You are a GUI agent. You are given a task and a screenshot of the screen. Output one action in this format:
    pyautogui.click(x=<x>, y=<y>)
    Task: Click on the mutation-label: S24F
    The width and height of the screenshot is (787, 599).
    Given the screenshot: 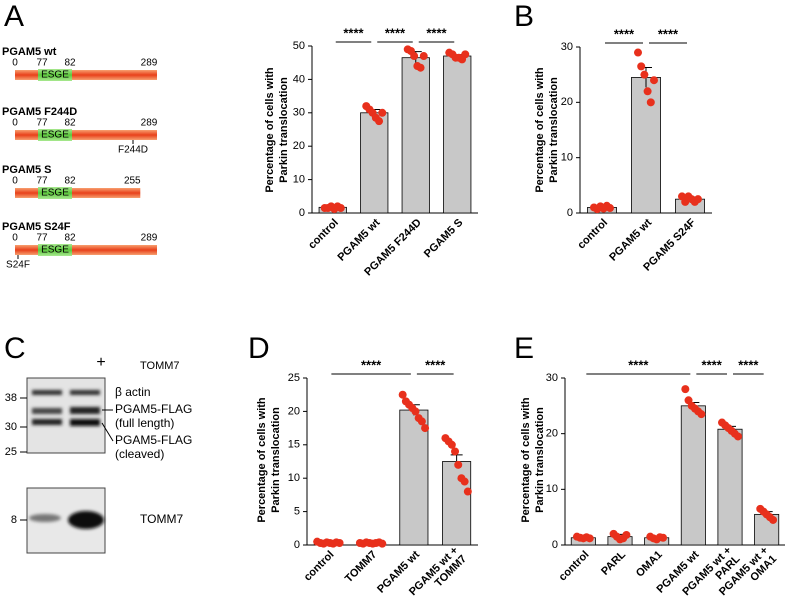 What is the action you would take?
    pyautogui.click(x=18, y=265)
    